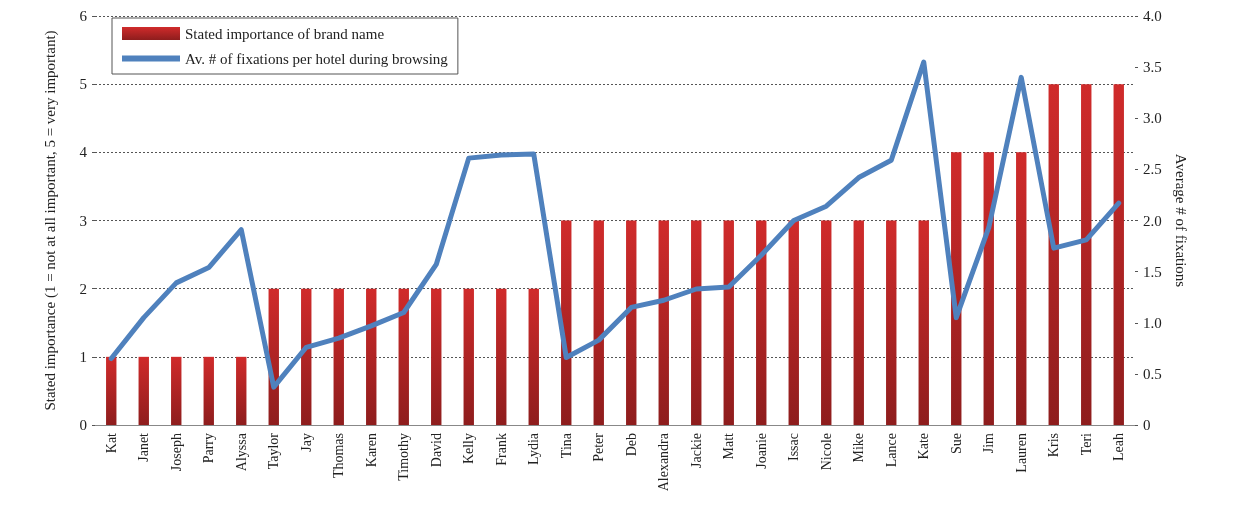 Image resolution: width=1233 pixels, height=518 pixels. I want to click on y-tick-label: 6, so click(83, 16).